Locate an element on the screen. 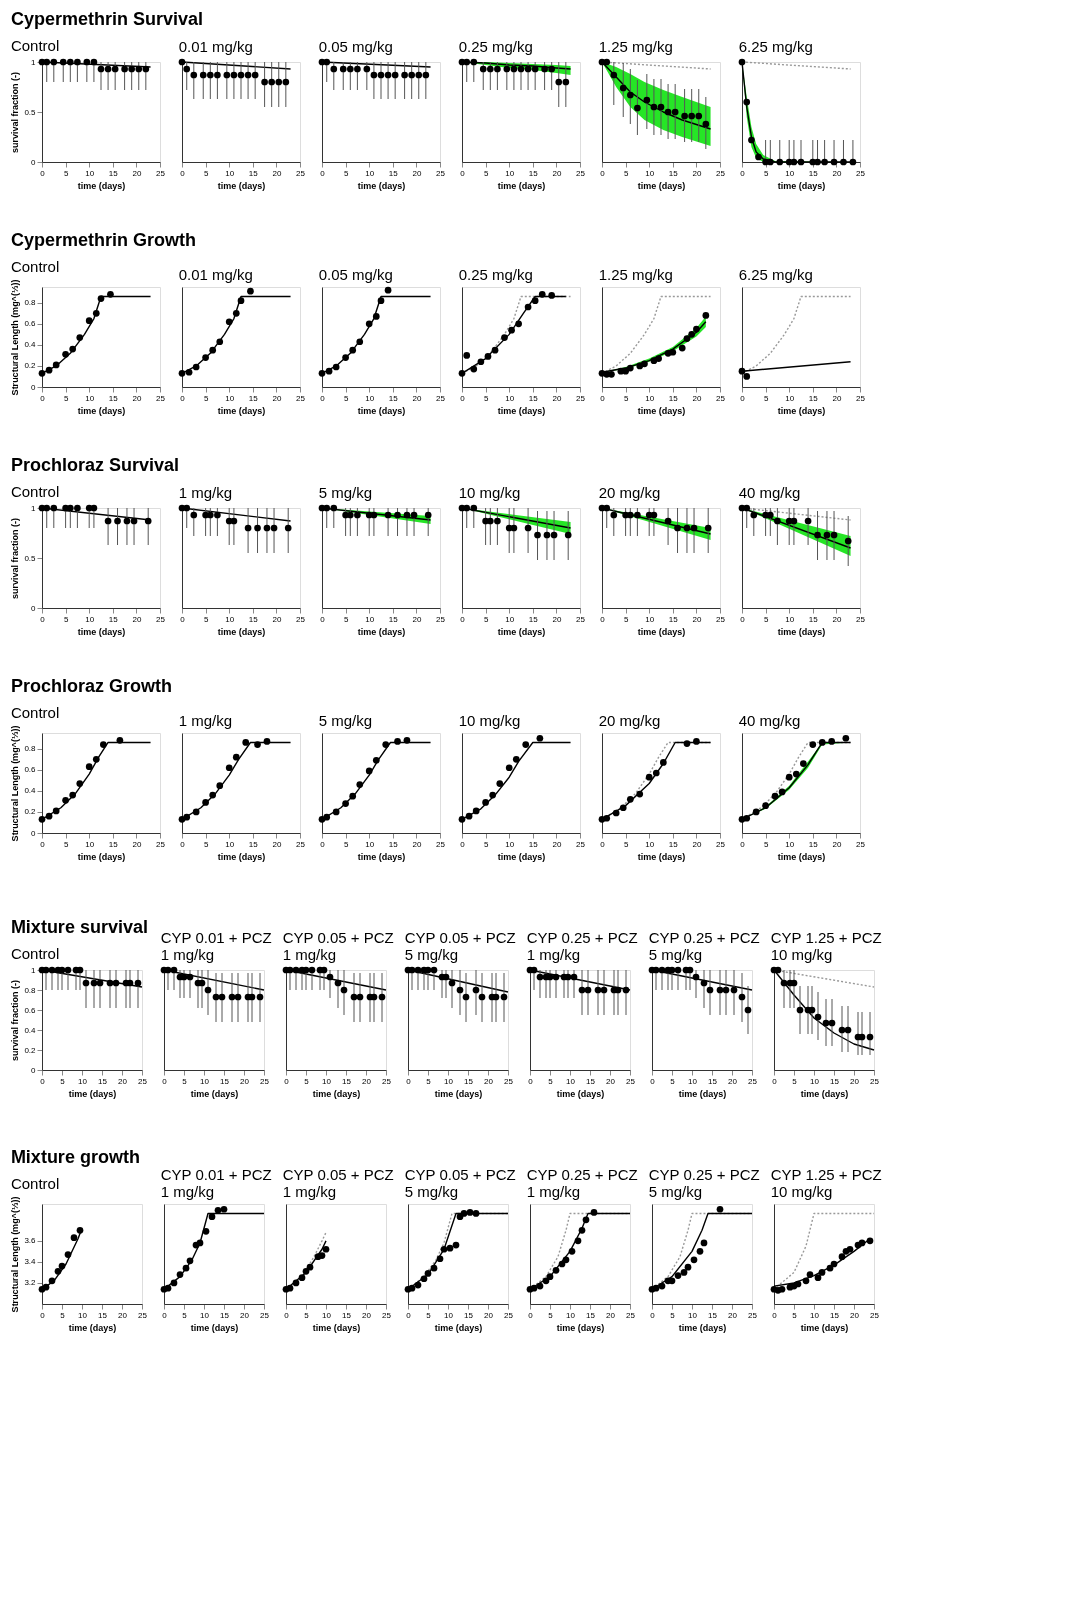  chart-title: 1.25 mg/kg is located at coordinates (635, 46).